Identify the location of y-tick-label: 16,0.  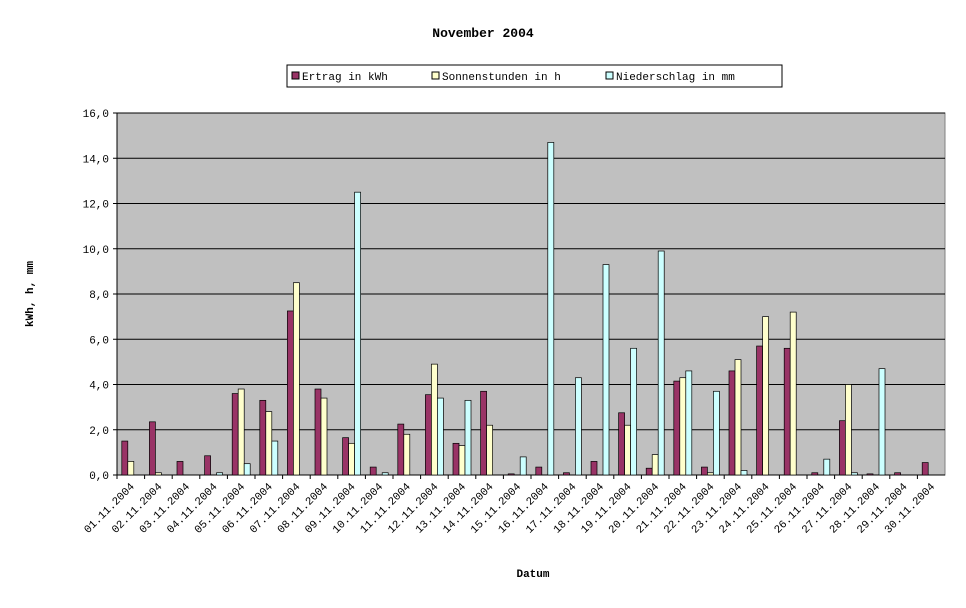
(96, 115).